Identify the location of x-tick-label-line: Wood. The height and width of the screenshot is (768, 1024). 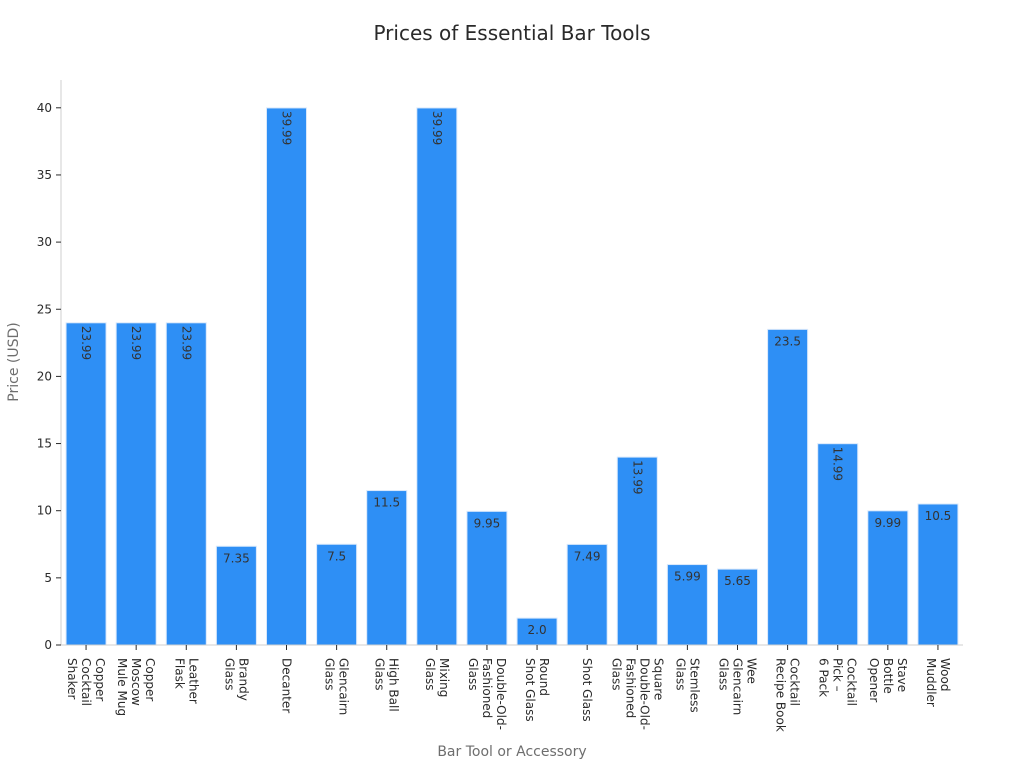
(945, 674).